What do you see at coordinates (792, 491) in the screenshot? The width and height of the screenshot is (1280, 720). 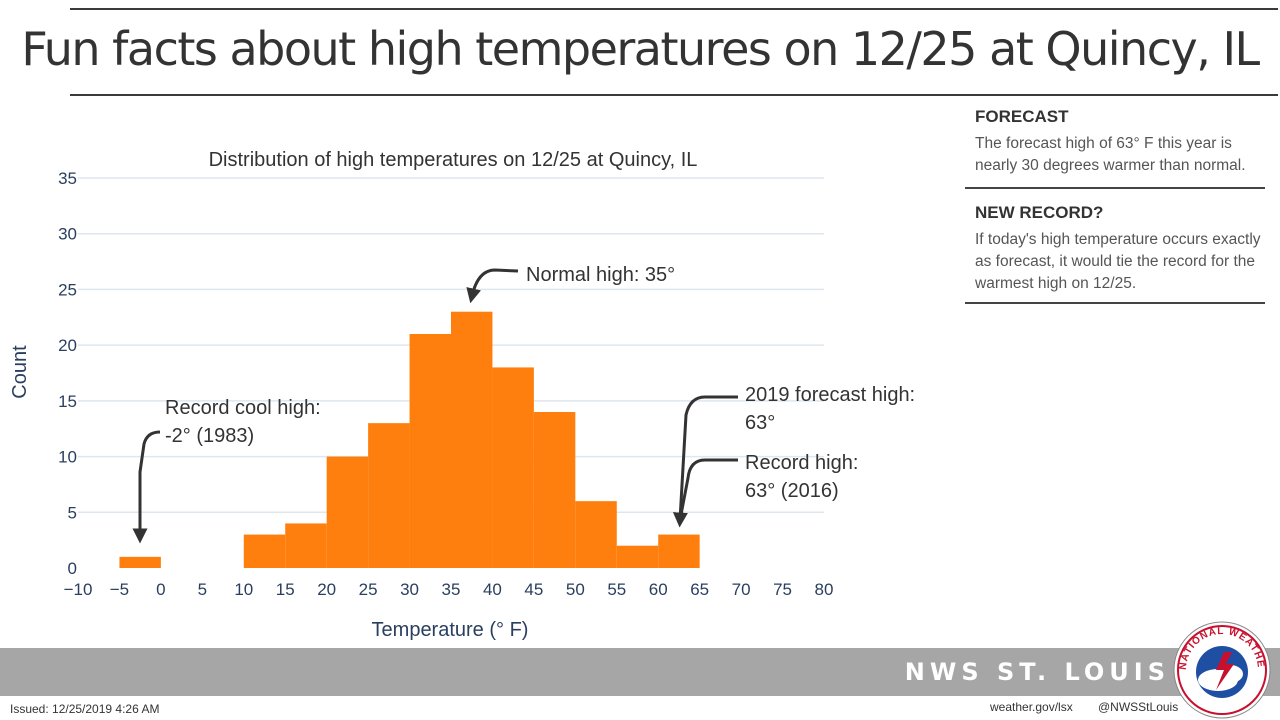 I see `annotation-record-high-line2: 63° (2016)` at bounding box center [792, 491].